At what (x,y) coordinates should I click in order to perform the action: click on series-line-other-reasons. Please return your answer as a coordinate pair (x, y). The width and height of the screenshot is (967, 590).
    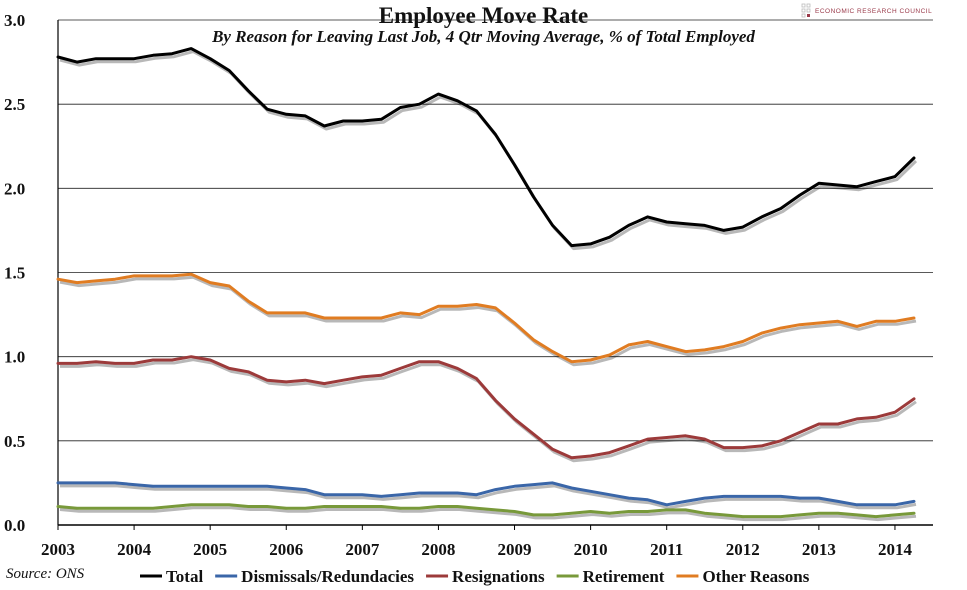
    Looking at the image, I should click on (486, 318).